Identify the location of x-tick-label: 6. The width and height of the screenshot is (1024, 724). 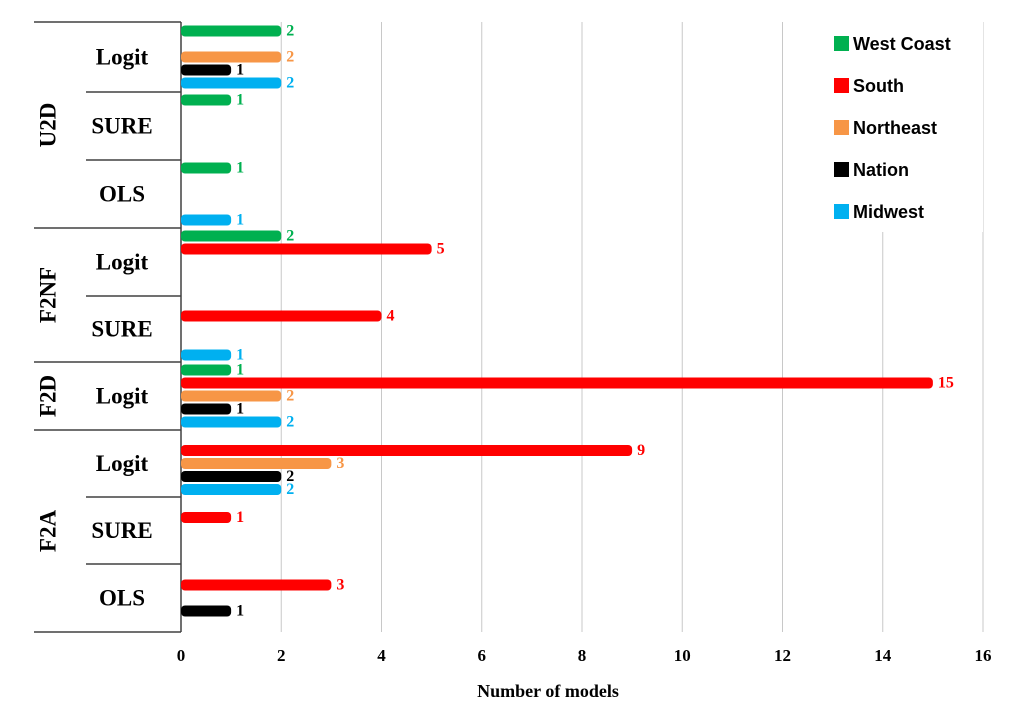
(482, 655).